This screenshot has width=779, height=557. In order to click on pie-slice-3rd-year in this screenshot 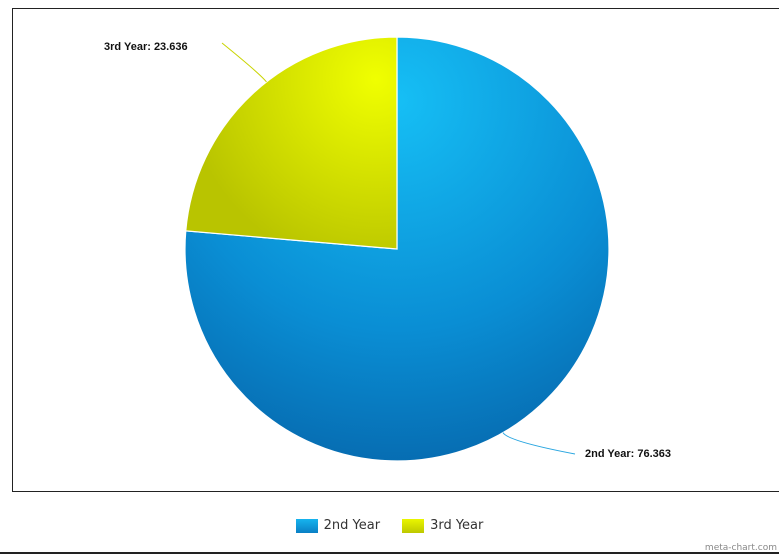, I will do `click(291, 143)`.